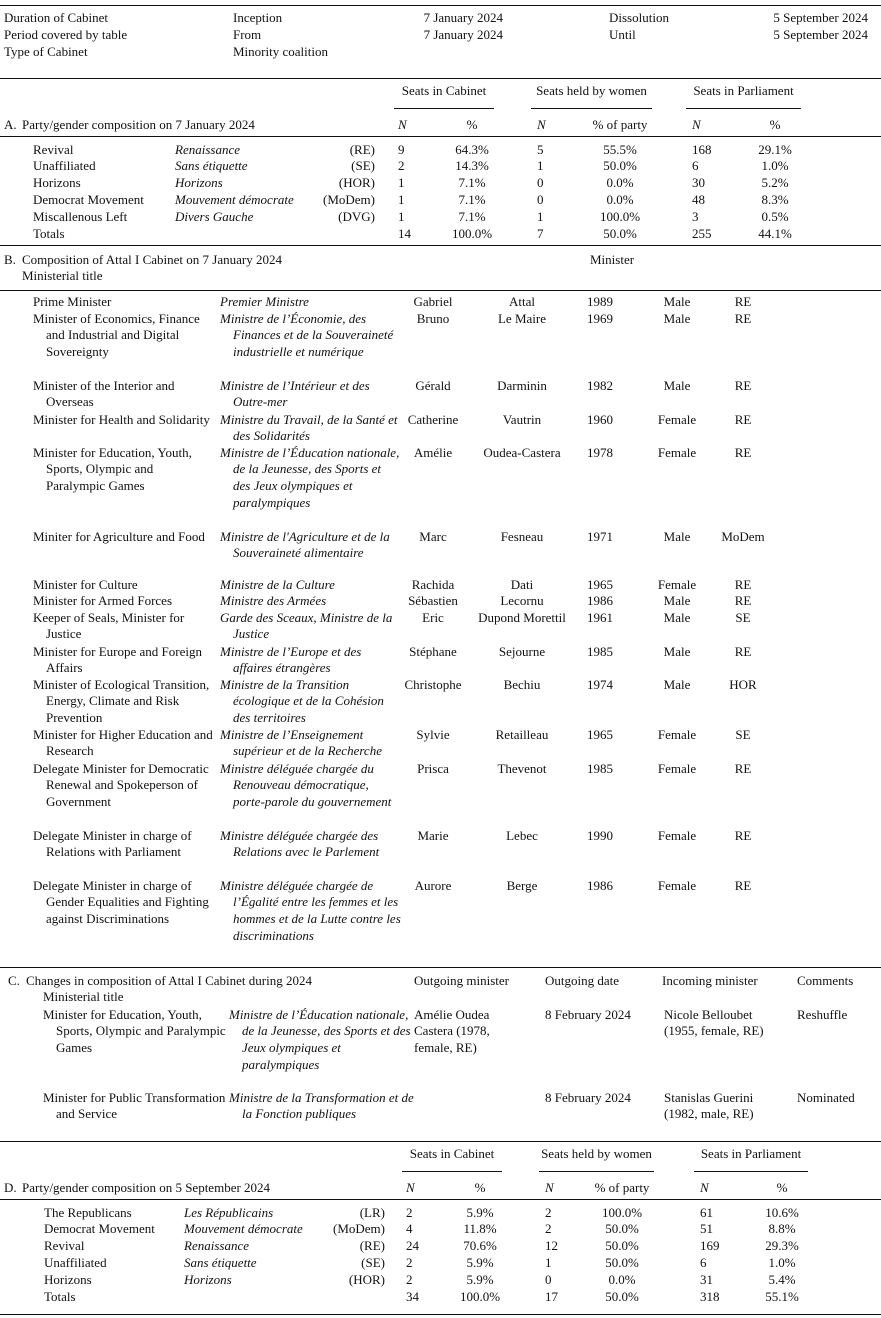 This screenshot has width=881, height=1318. I want to click on column-header: Outgoing minister, so click(461, 980).